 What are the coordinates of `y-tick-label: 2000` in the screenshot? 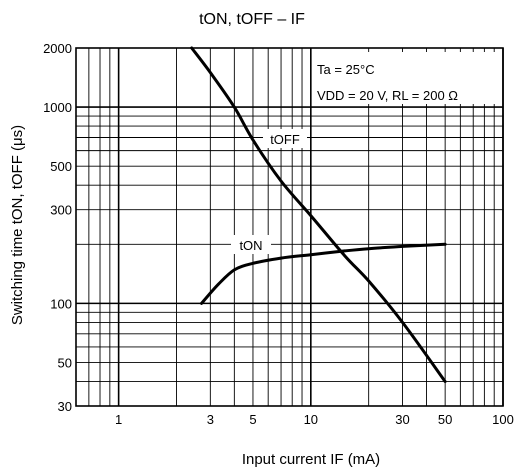 It's located at (57, 48).